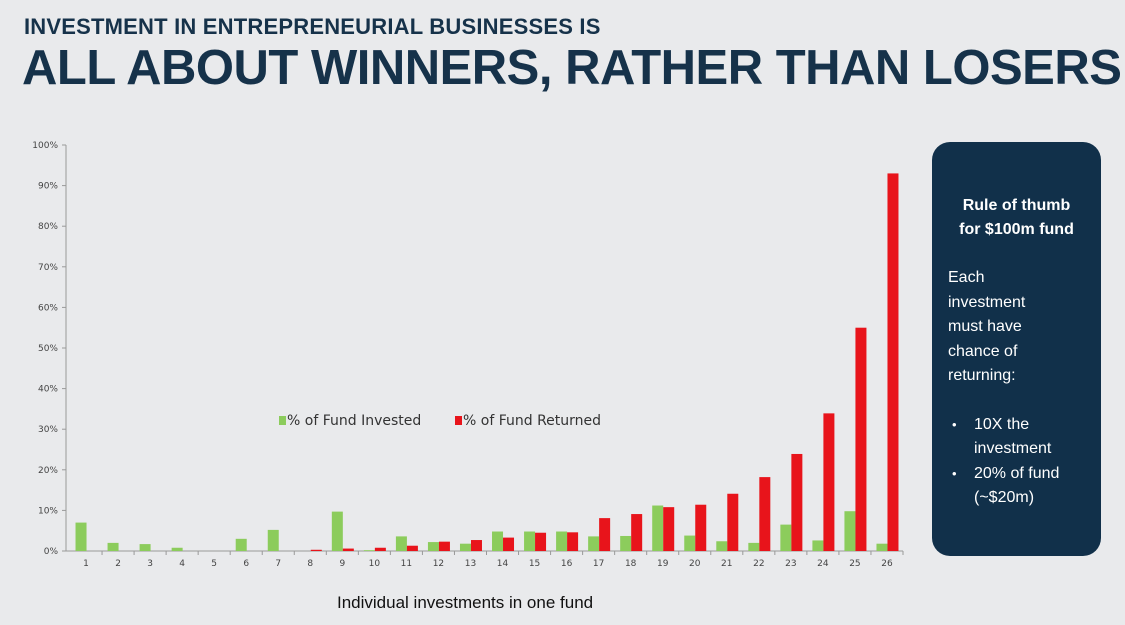 Image resolution: width=1125 pixels, height=625 pixels. What do you see at coordinates (983, 351) in the screenshot?
I see `panel-body-line: chance of` at bounding box center [983, 351].